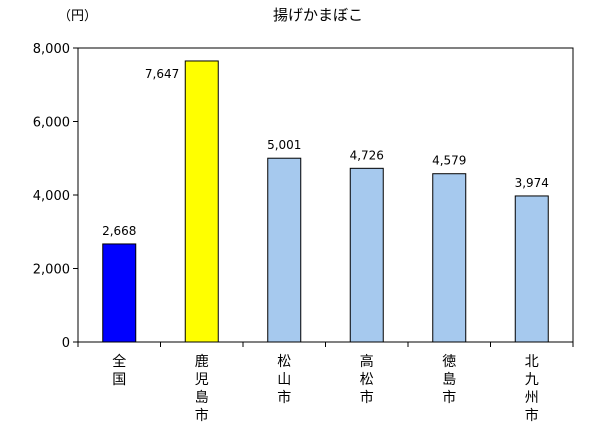 This screenshot has height=442, width=591. Describe the element at coordinates (202, 388) in the screenshot. I see `x-category-label: 鹿児島市` at that location.